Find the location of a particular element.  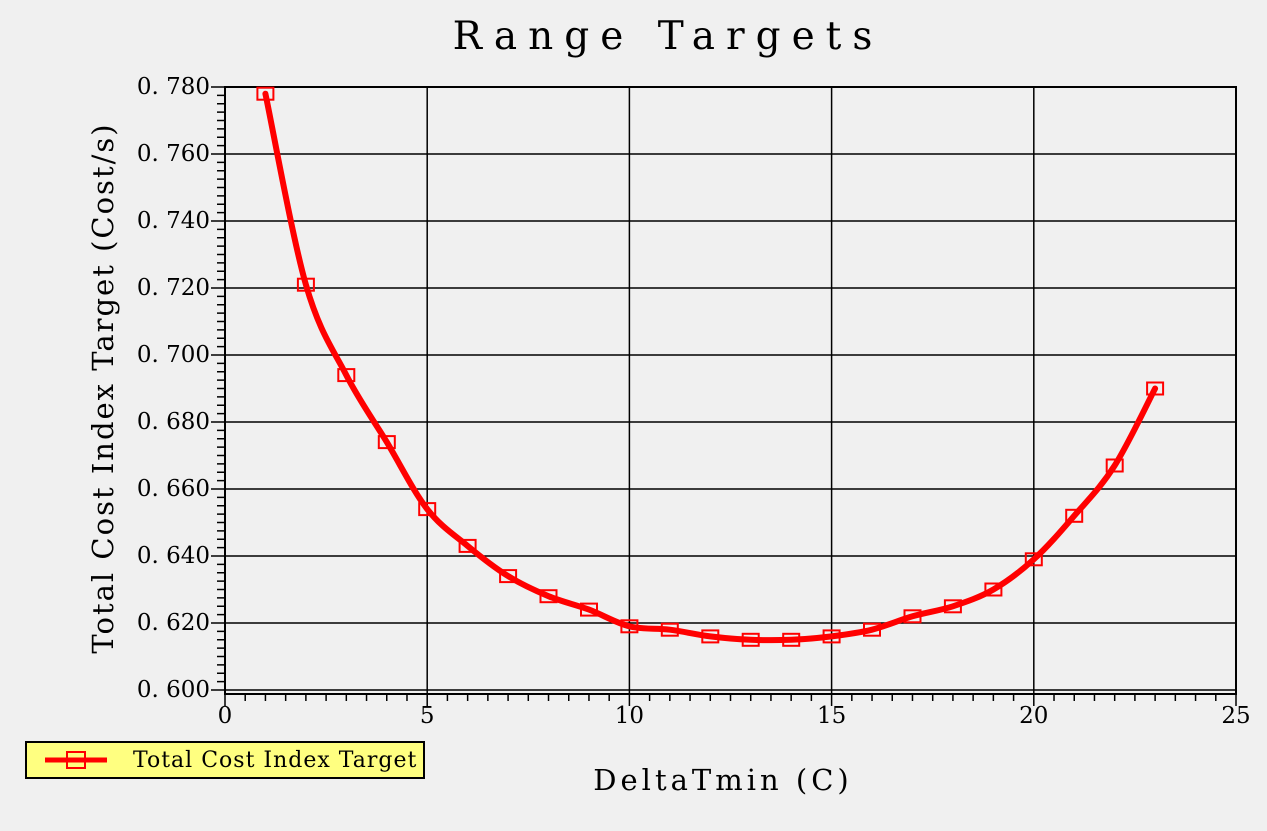

y-tick-label: 0. 620 is located at coordinates (173, 623).